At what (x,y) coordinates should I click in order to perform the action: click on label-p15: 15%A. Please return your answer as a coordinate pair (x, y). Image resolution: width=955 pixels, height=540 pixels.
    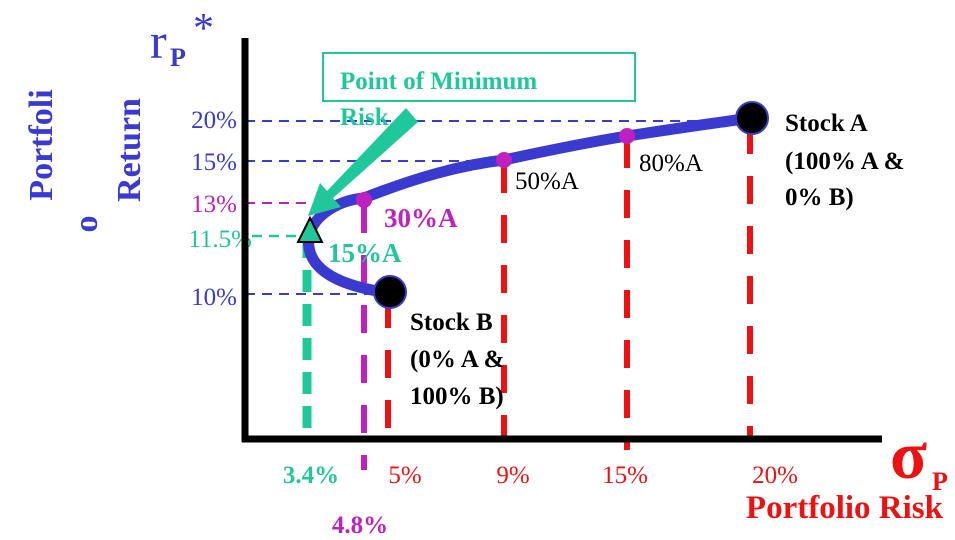
    Looking at the image, I should click on (365, 253).